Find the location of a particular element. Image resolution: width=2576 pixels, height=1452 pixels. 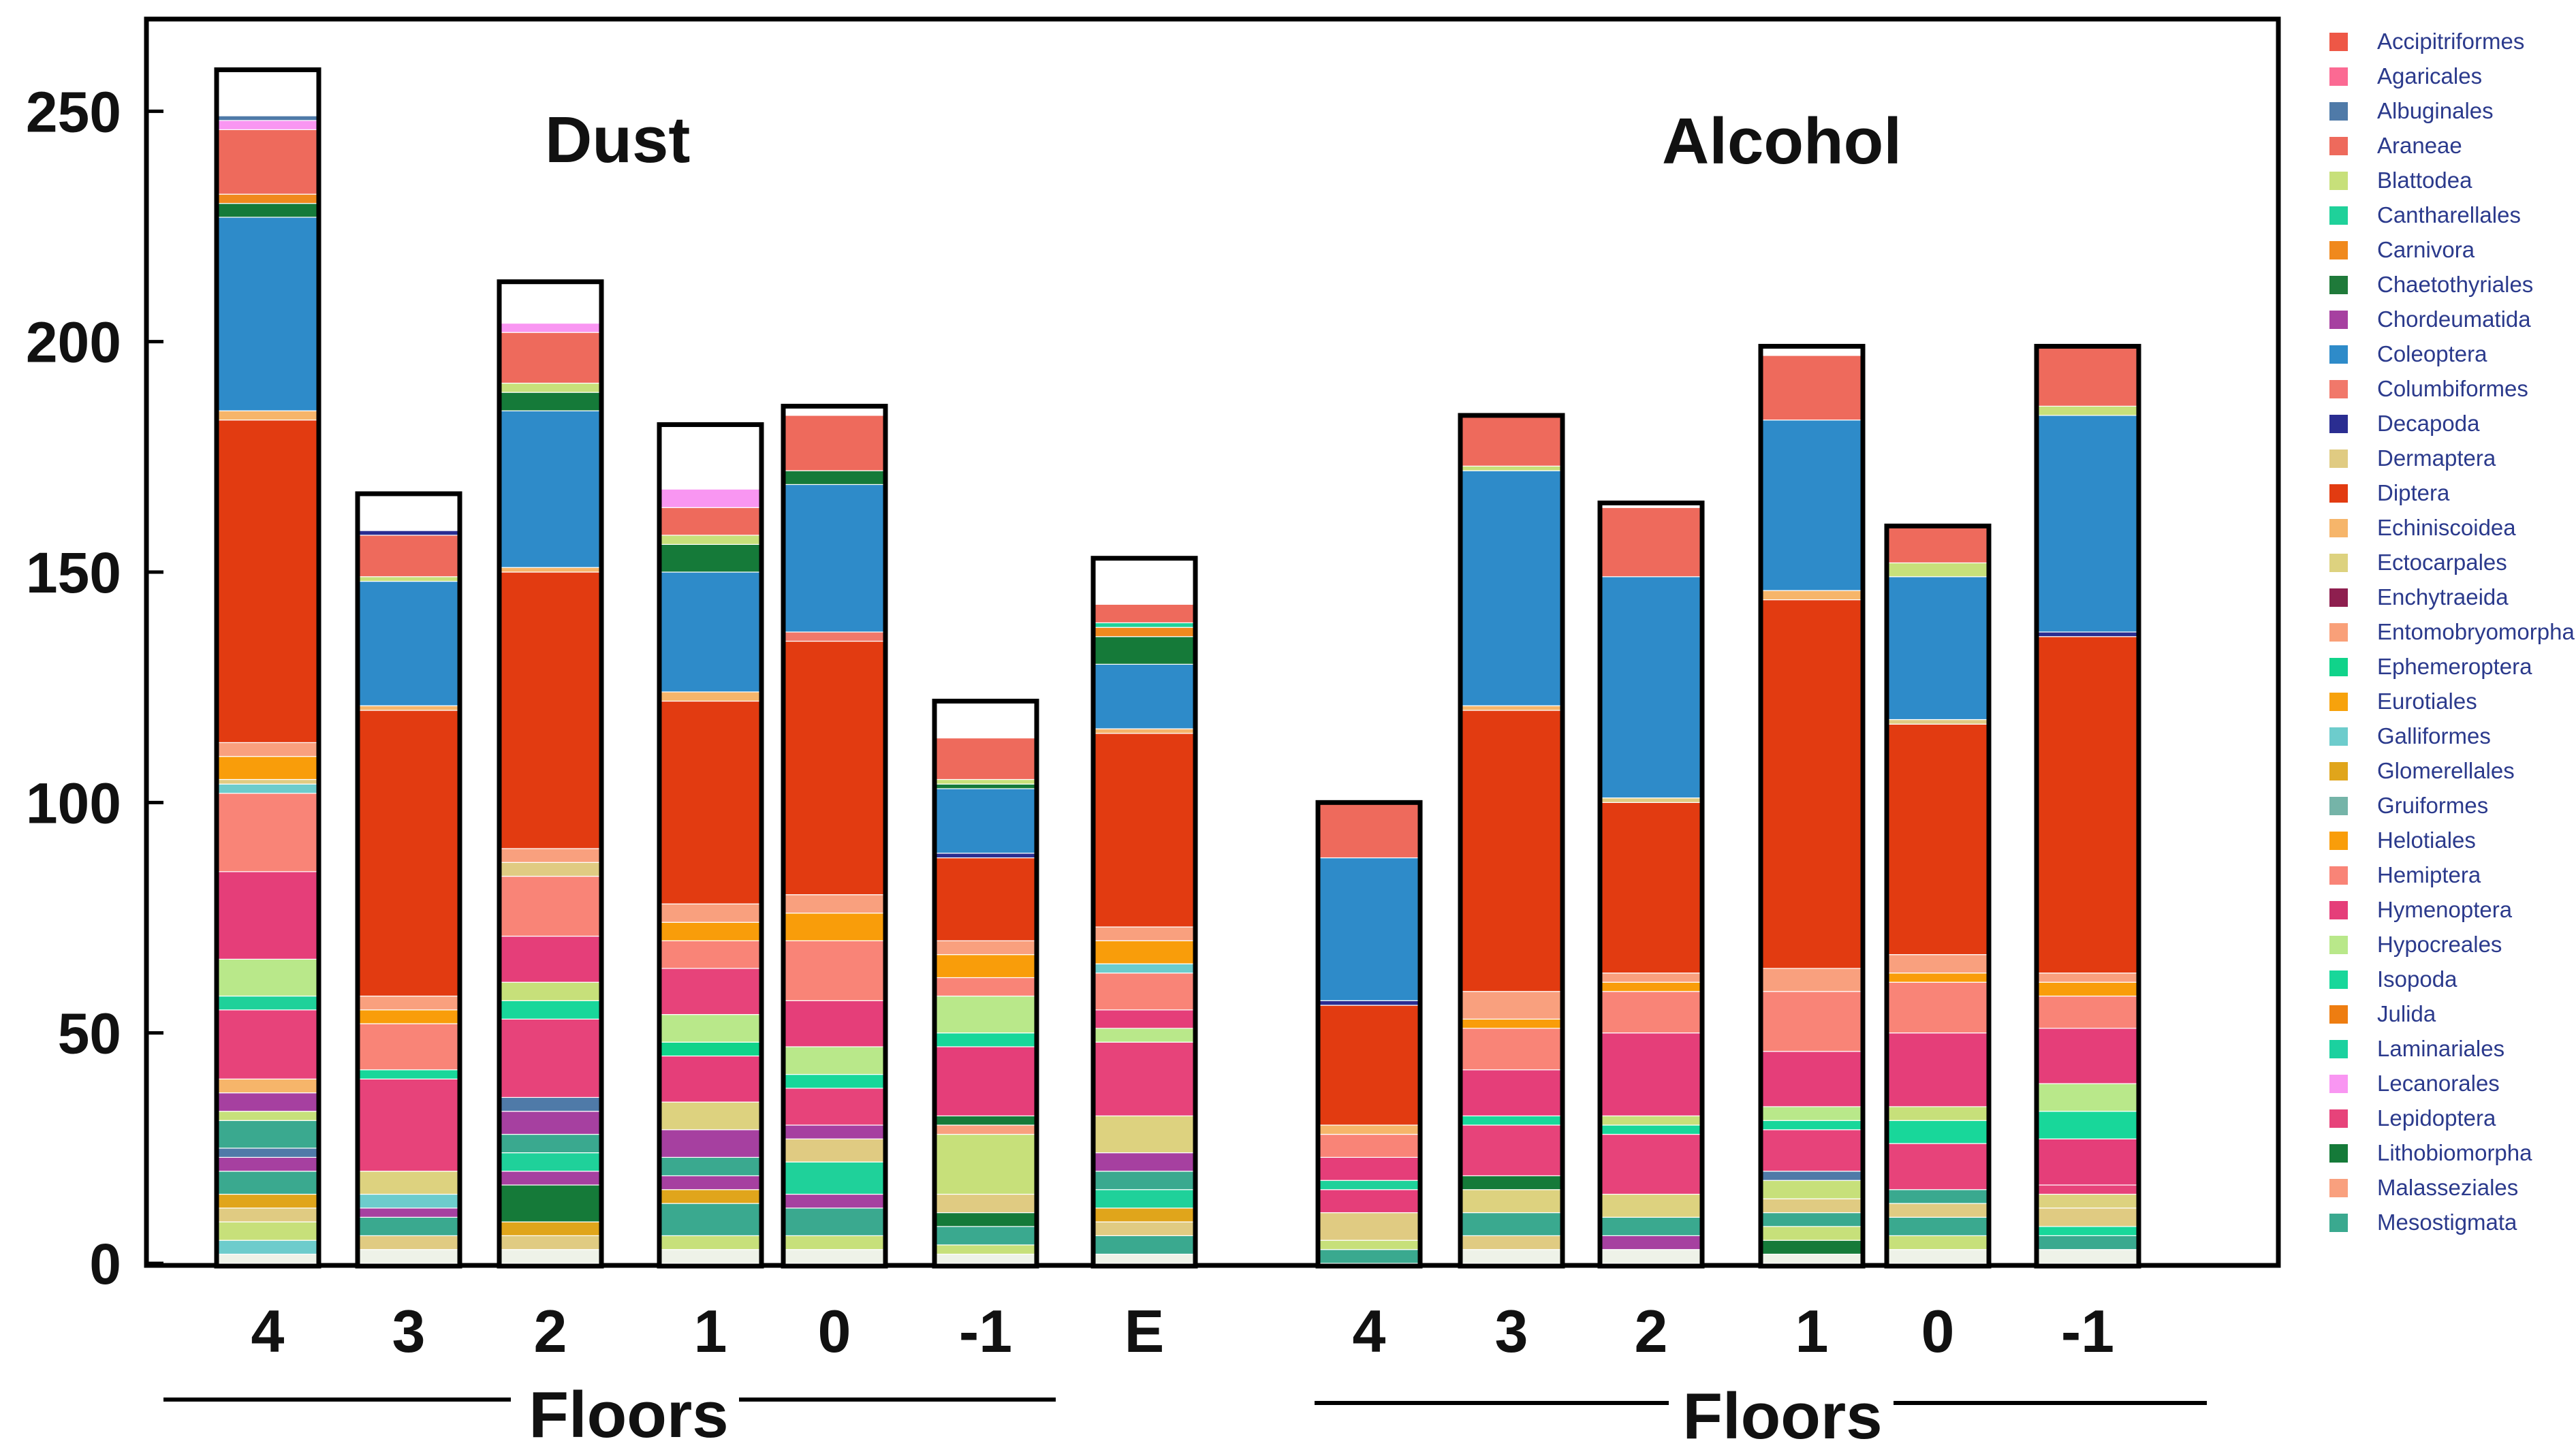

legend-label: Columbiformes is located at coordinates (2452, 388).